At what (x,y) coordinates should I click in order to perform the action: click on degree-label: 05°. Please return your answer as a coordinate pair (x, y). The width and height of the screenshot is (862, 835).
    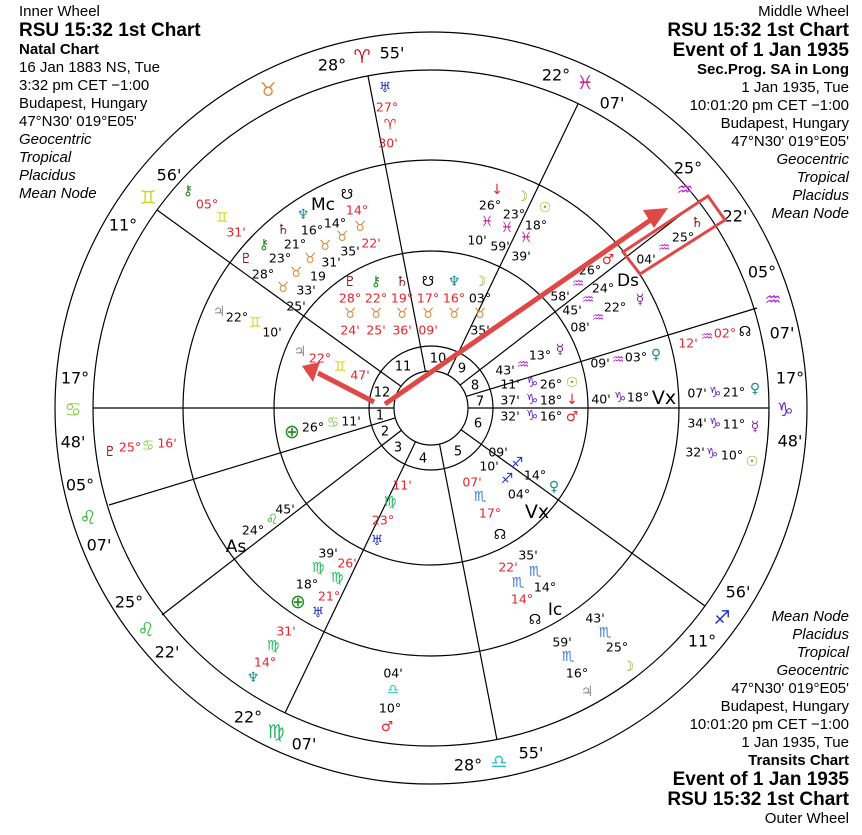
    Looking at the image, I should click on (207, 204).